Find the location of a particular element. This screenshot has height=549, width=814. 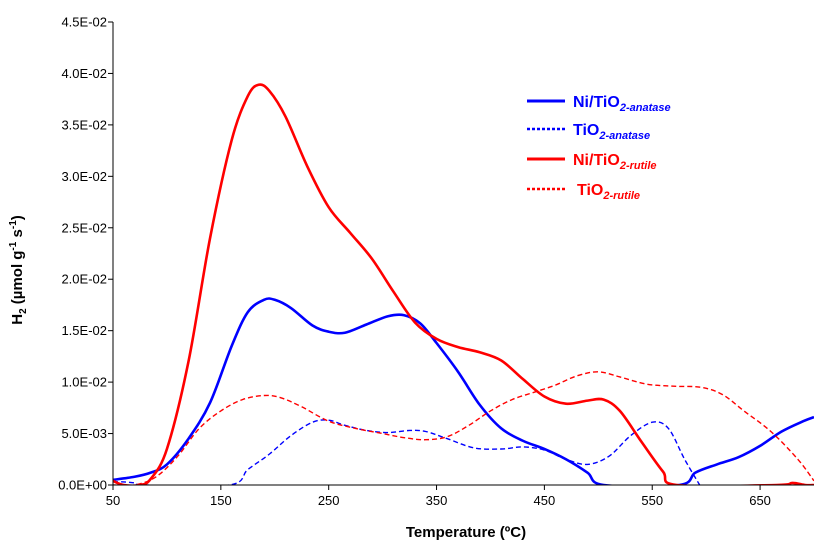

y-tick-label: 3.5E-02 is located at coordinates (84, 124).